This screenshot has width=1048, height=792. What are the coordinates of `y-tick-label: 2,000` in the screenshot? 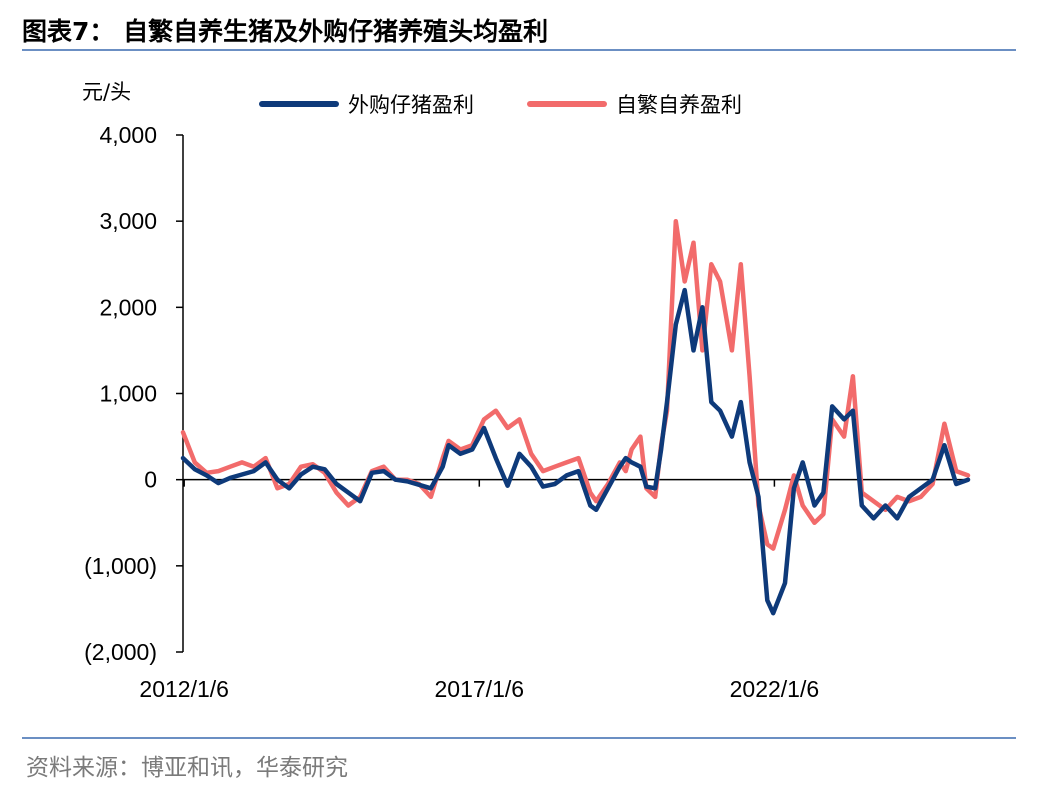 It's located at (128, 307).